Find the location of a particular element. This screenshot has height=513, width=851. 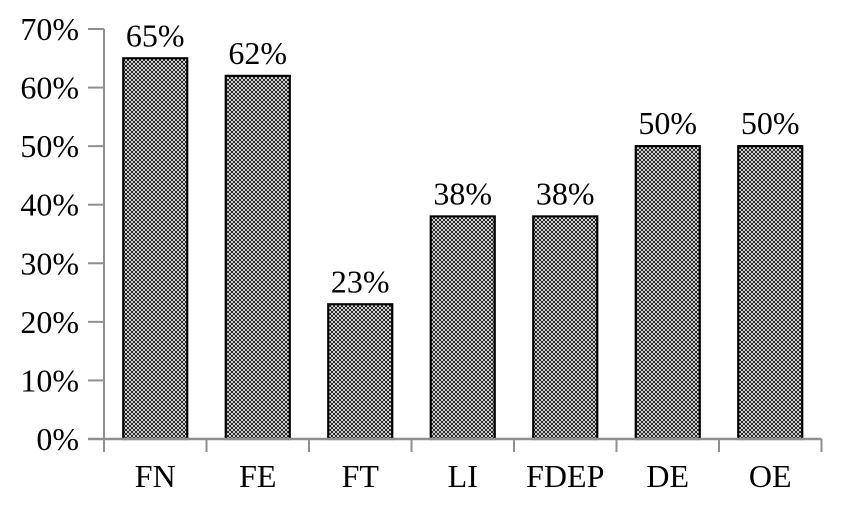

y-axis-label-60%: 60% is located at coordinates (49, 88).